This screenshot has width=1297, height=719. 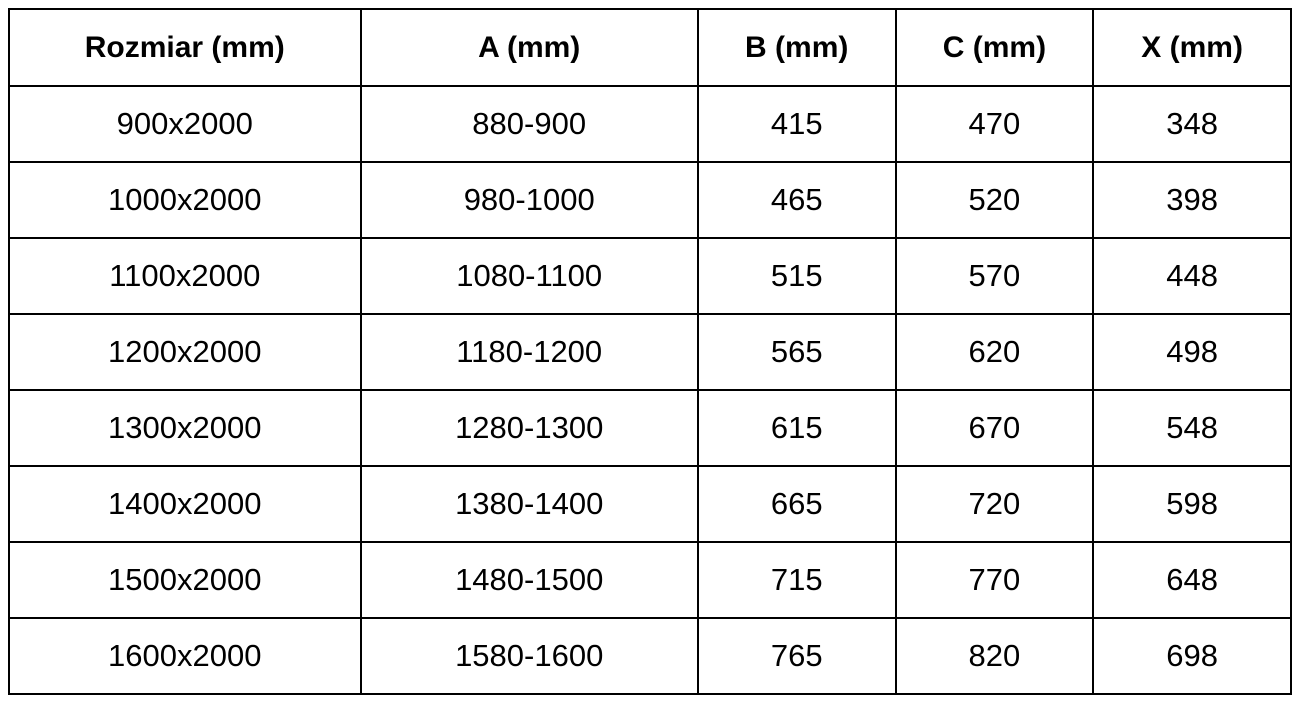 I want to click on table-cell: 820, so click(x=994, y=656).